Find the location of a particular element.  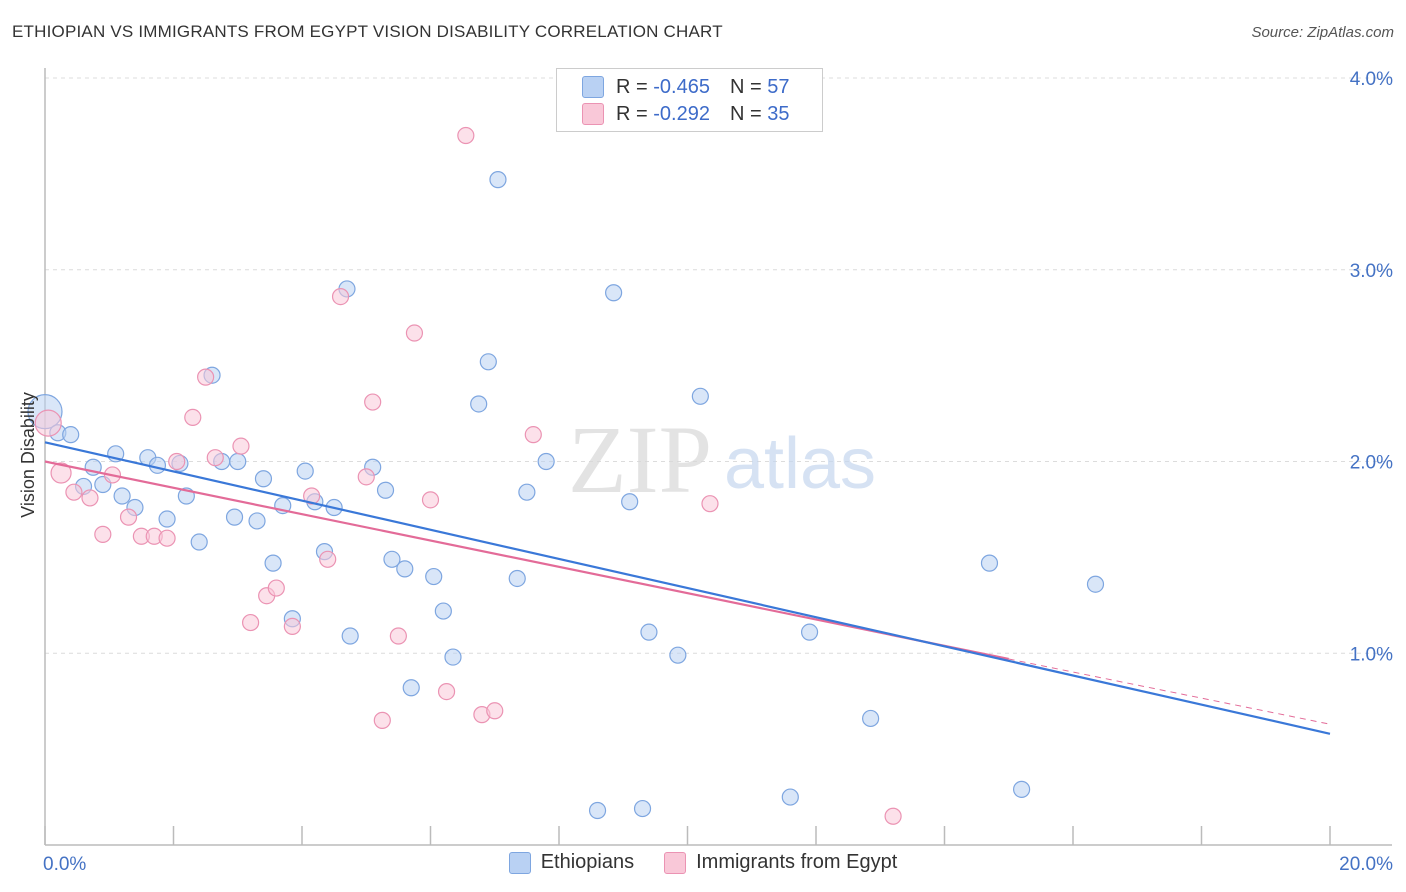

legend-label-ethiopians: Ethiopians is located at coordinates (587, 862).